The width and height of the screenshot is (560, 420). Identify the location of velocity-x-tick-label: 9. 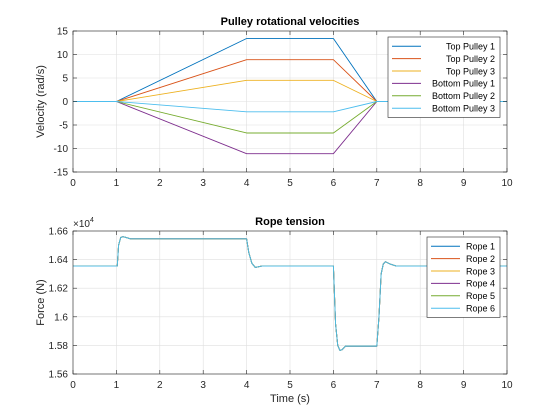
(464, 183).